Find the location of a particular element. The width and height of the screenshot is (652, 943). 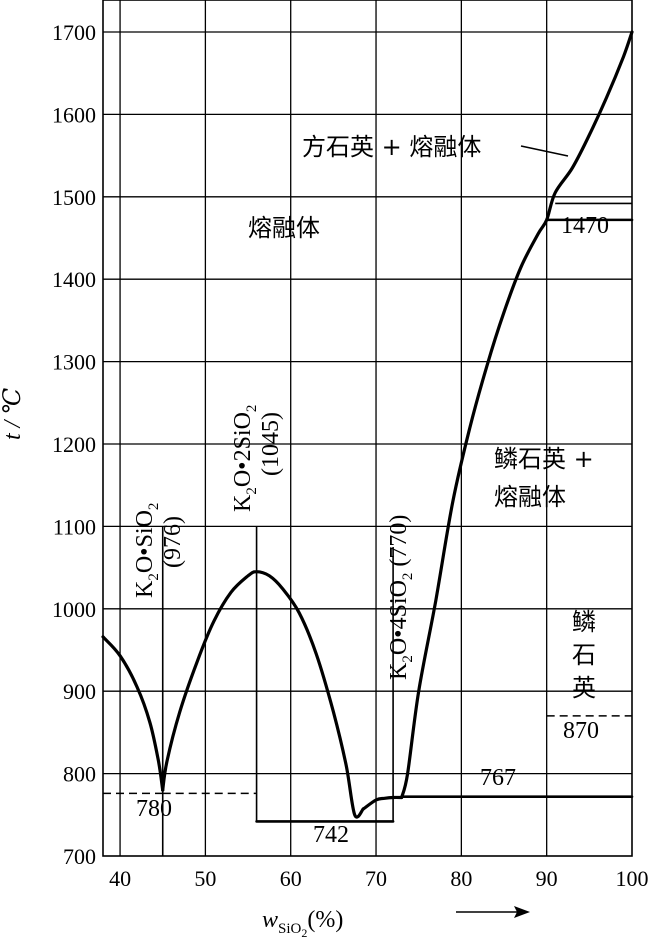

svg-text: K2O•4SiO2(770) is located at coordinates (401, 597).